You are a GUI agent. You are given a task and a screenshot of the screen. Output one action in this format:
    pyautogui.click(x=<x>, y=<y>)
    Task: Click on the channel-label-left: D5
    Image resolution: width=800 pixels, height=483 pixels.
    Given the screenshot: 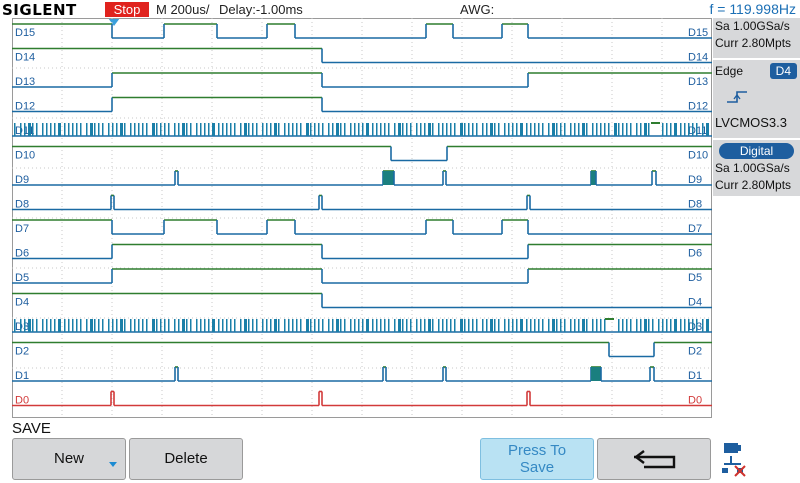 What is the action you would take?
    pyautogui.click(x=22, y=278)
    